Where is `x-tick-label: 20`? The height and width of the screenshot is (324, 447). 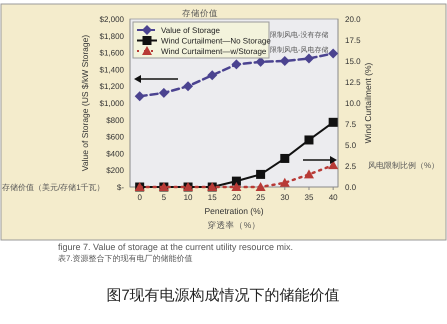 x-tick-label: 20 is located at coordinates (237, 197).